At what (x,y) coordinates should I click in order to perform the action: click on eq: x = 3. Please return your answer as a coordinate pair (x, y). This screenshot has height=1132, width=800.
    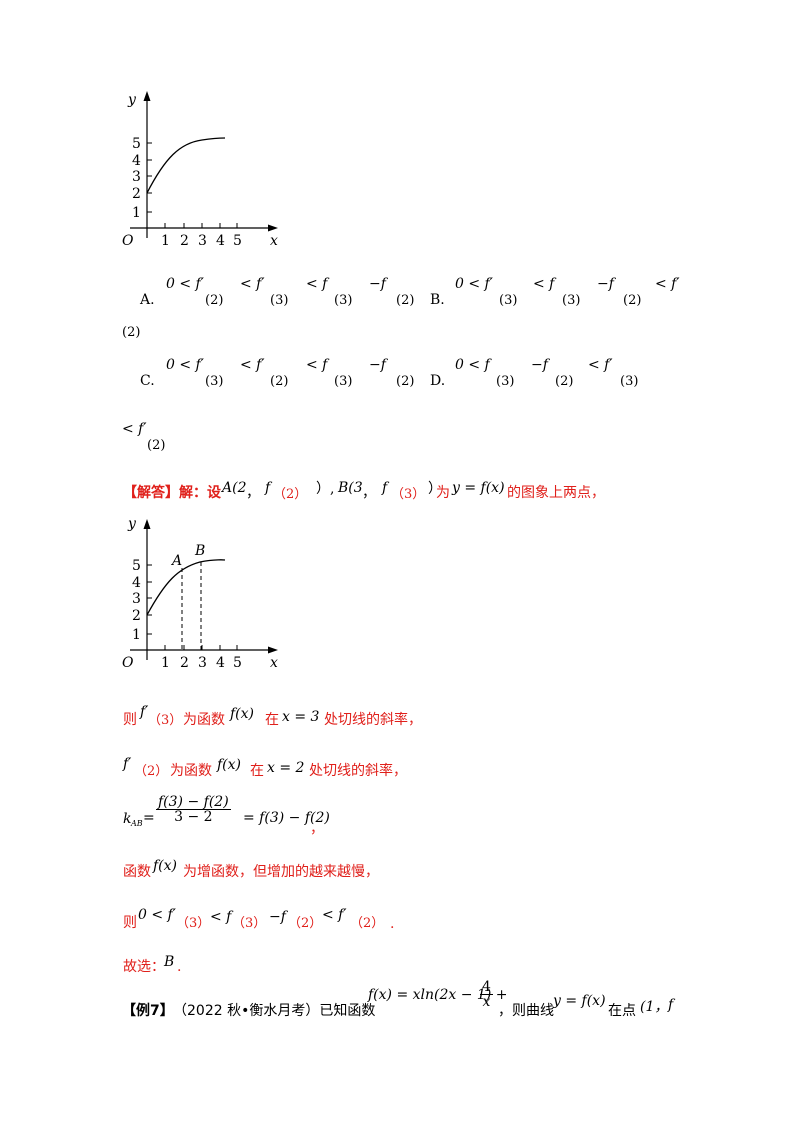
    Looking at the image, I should click on (301, 717).